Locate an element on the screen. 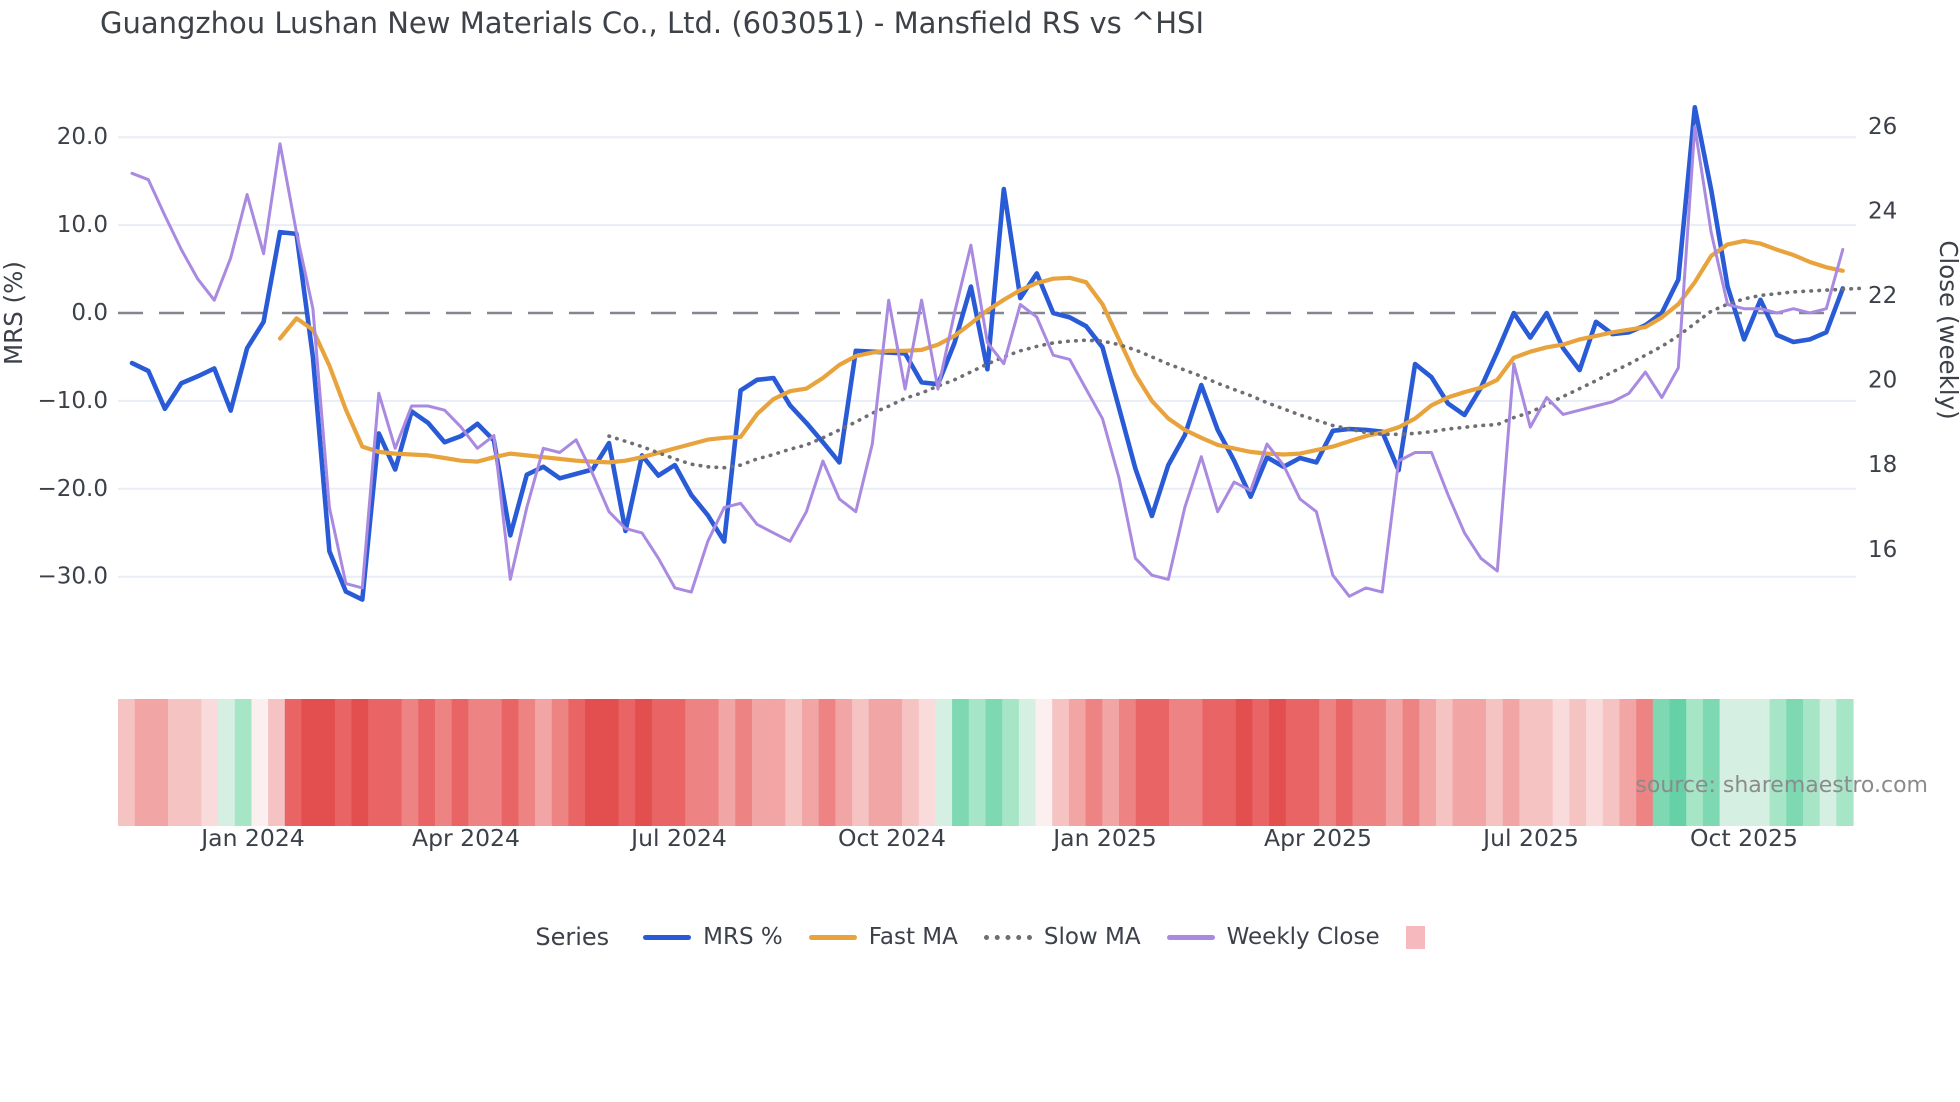 The width and height of the screenshot is (1960, 1102). y-left-tick-label: 10.0 is located at coordinates (82, 225).